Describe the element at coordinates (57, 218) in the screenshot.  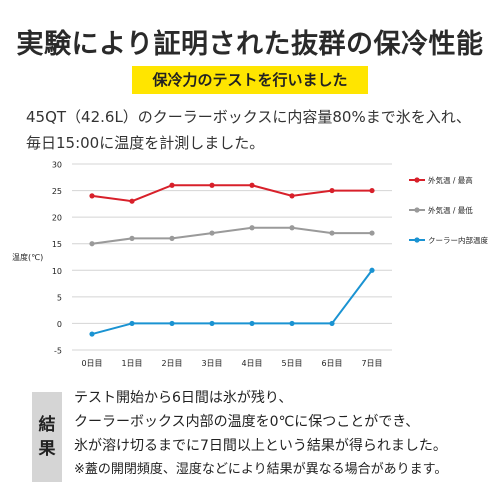
I see `y-tick-label: 20` at that location.